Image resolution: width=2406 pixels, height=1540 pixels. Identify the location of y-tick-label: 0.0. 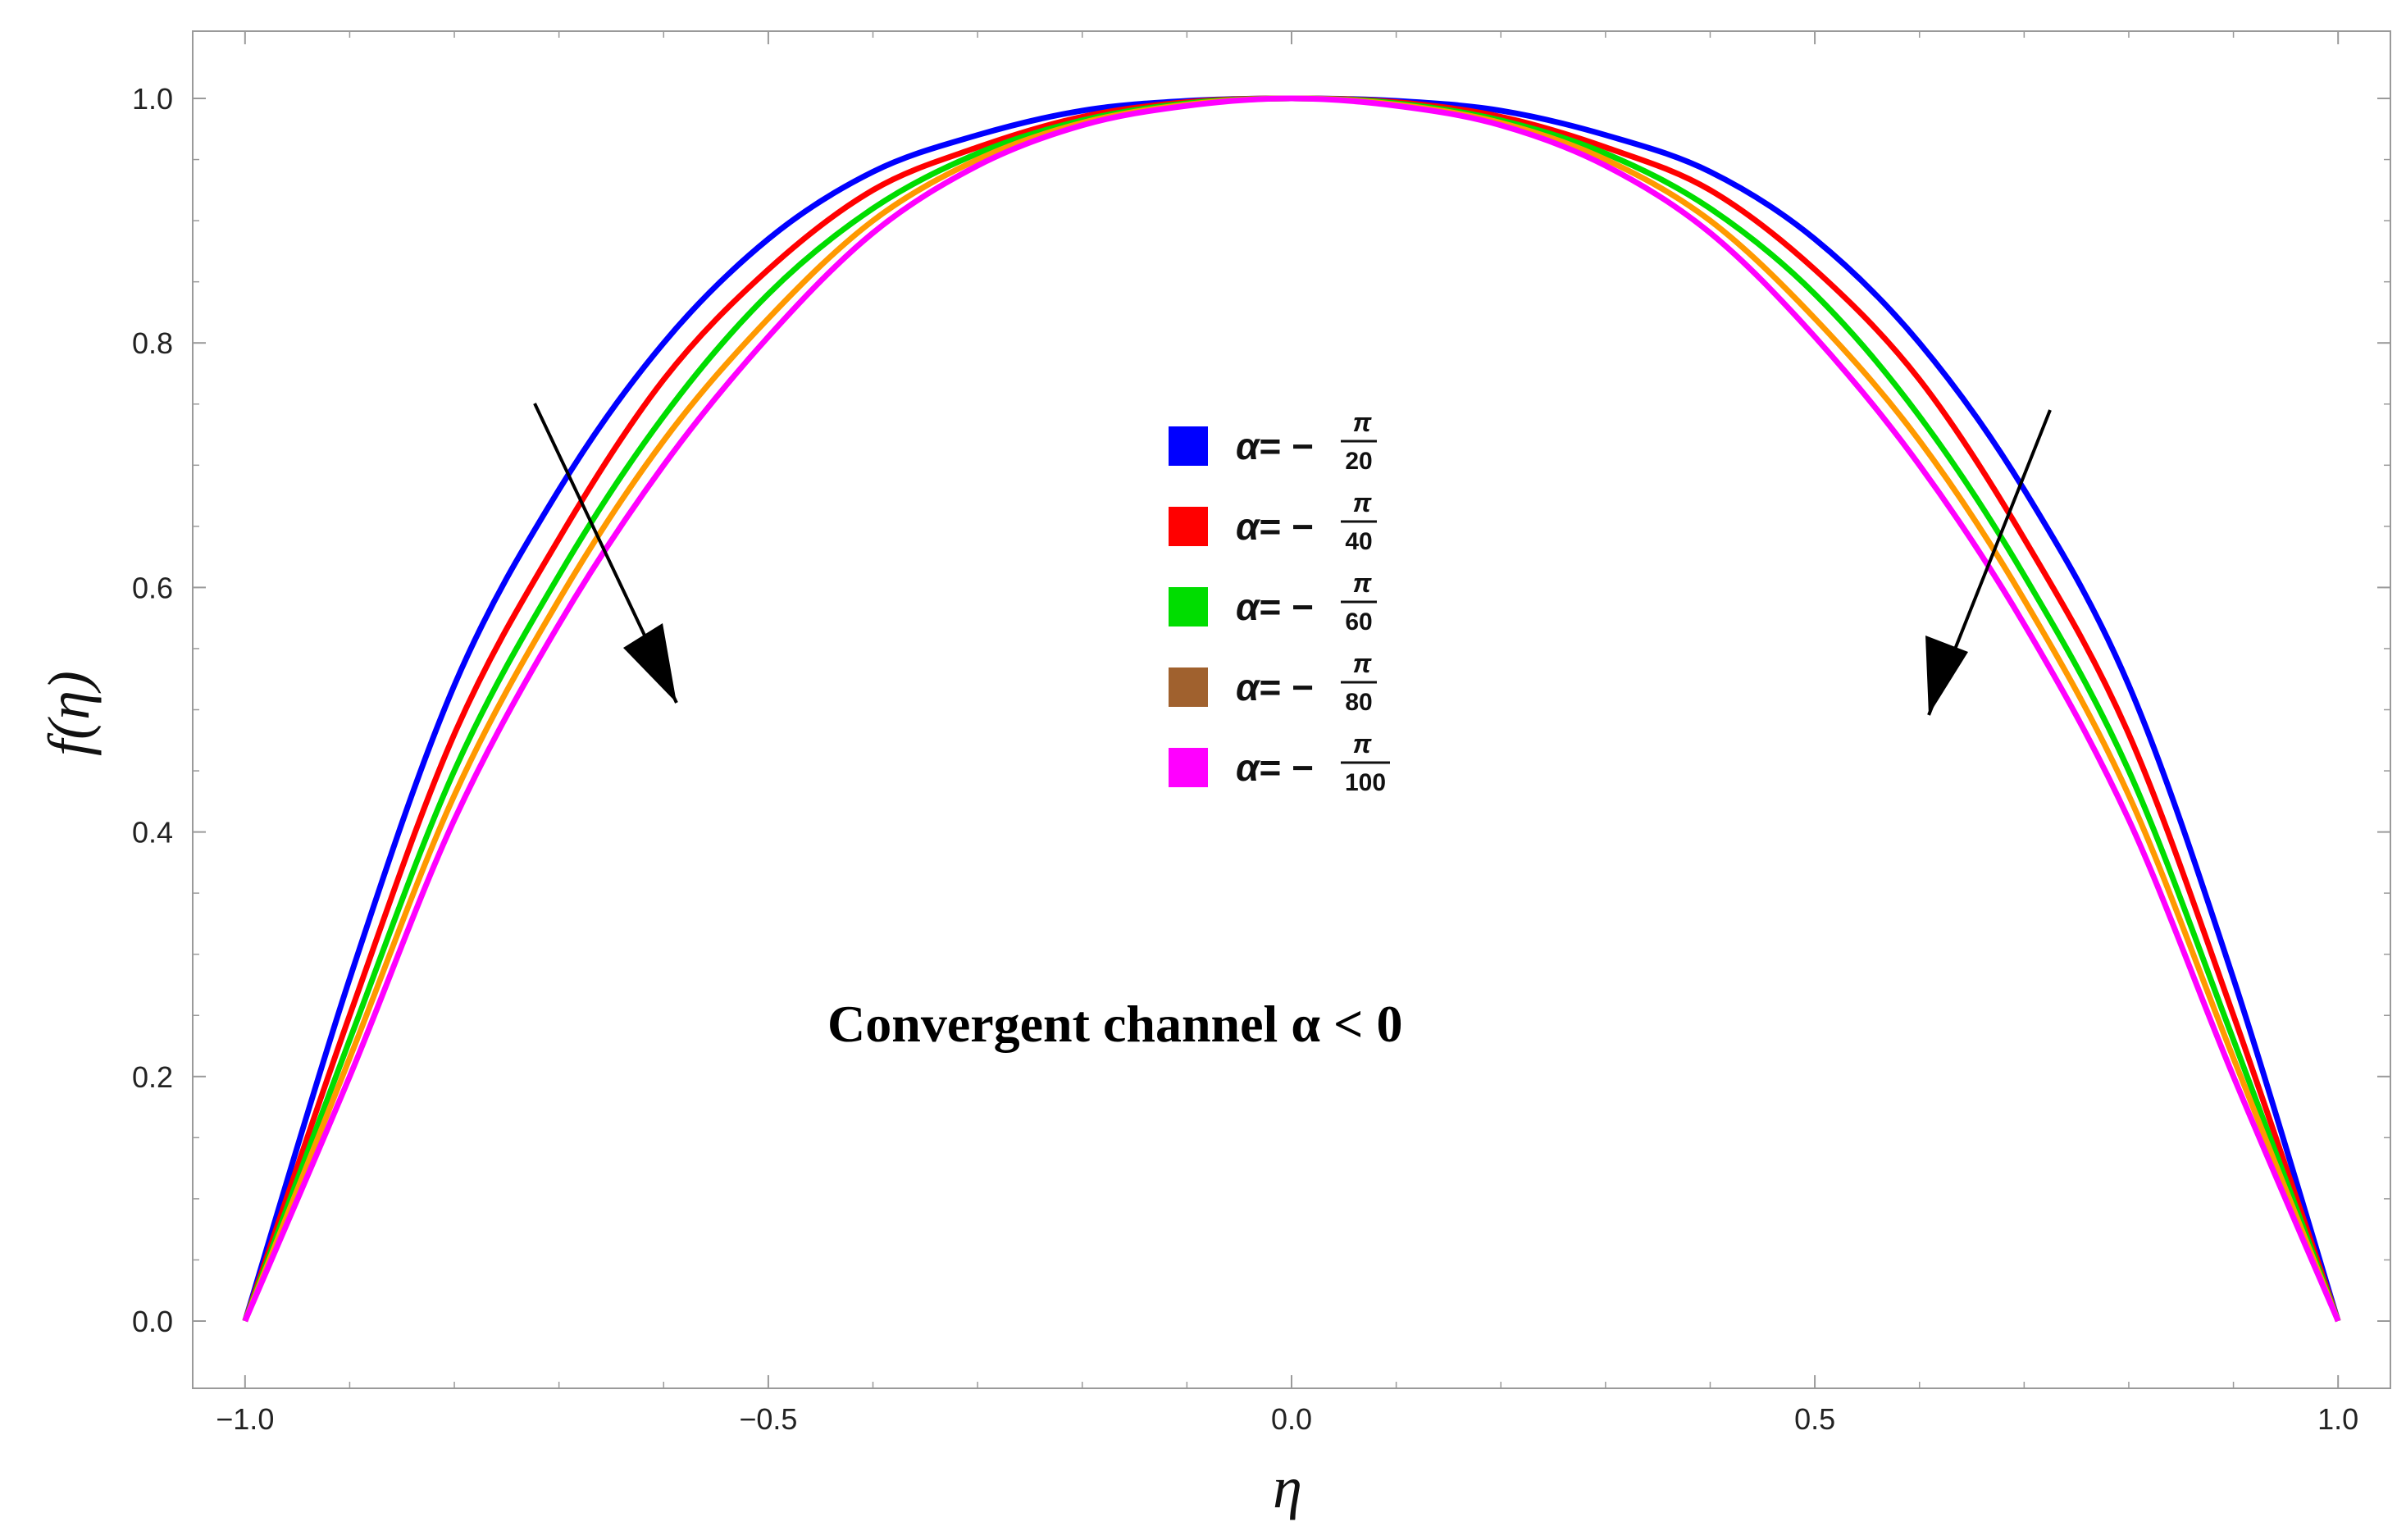
(152, 1321).